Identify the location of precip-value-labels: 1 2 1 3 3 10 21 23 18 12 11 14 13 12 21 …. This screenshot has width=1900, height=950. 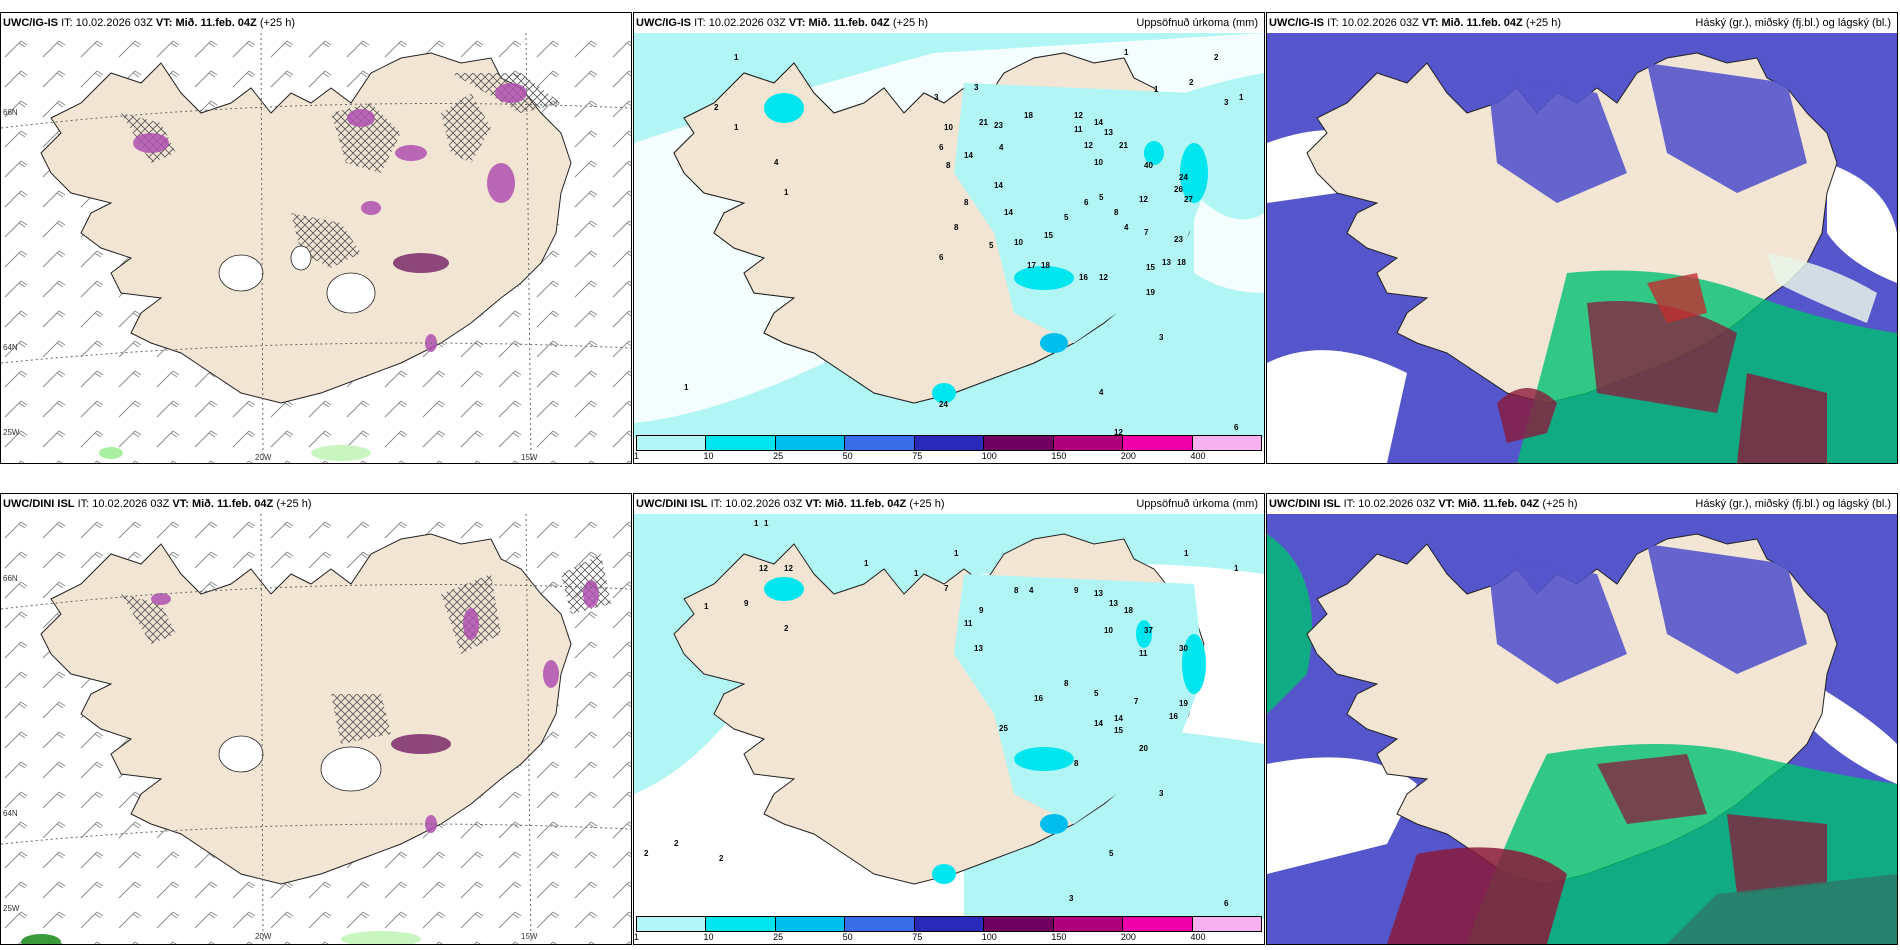
(964, 242).